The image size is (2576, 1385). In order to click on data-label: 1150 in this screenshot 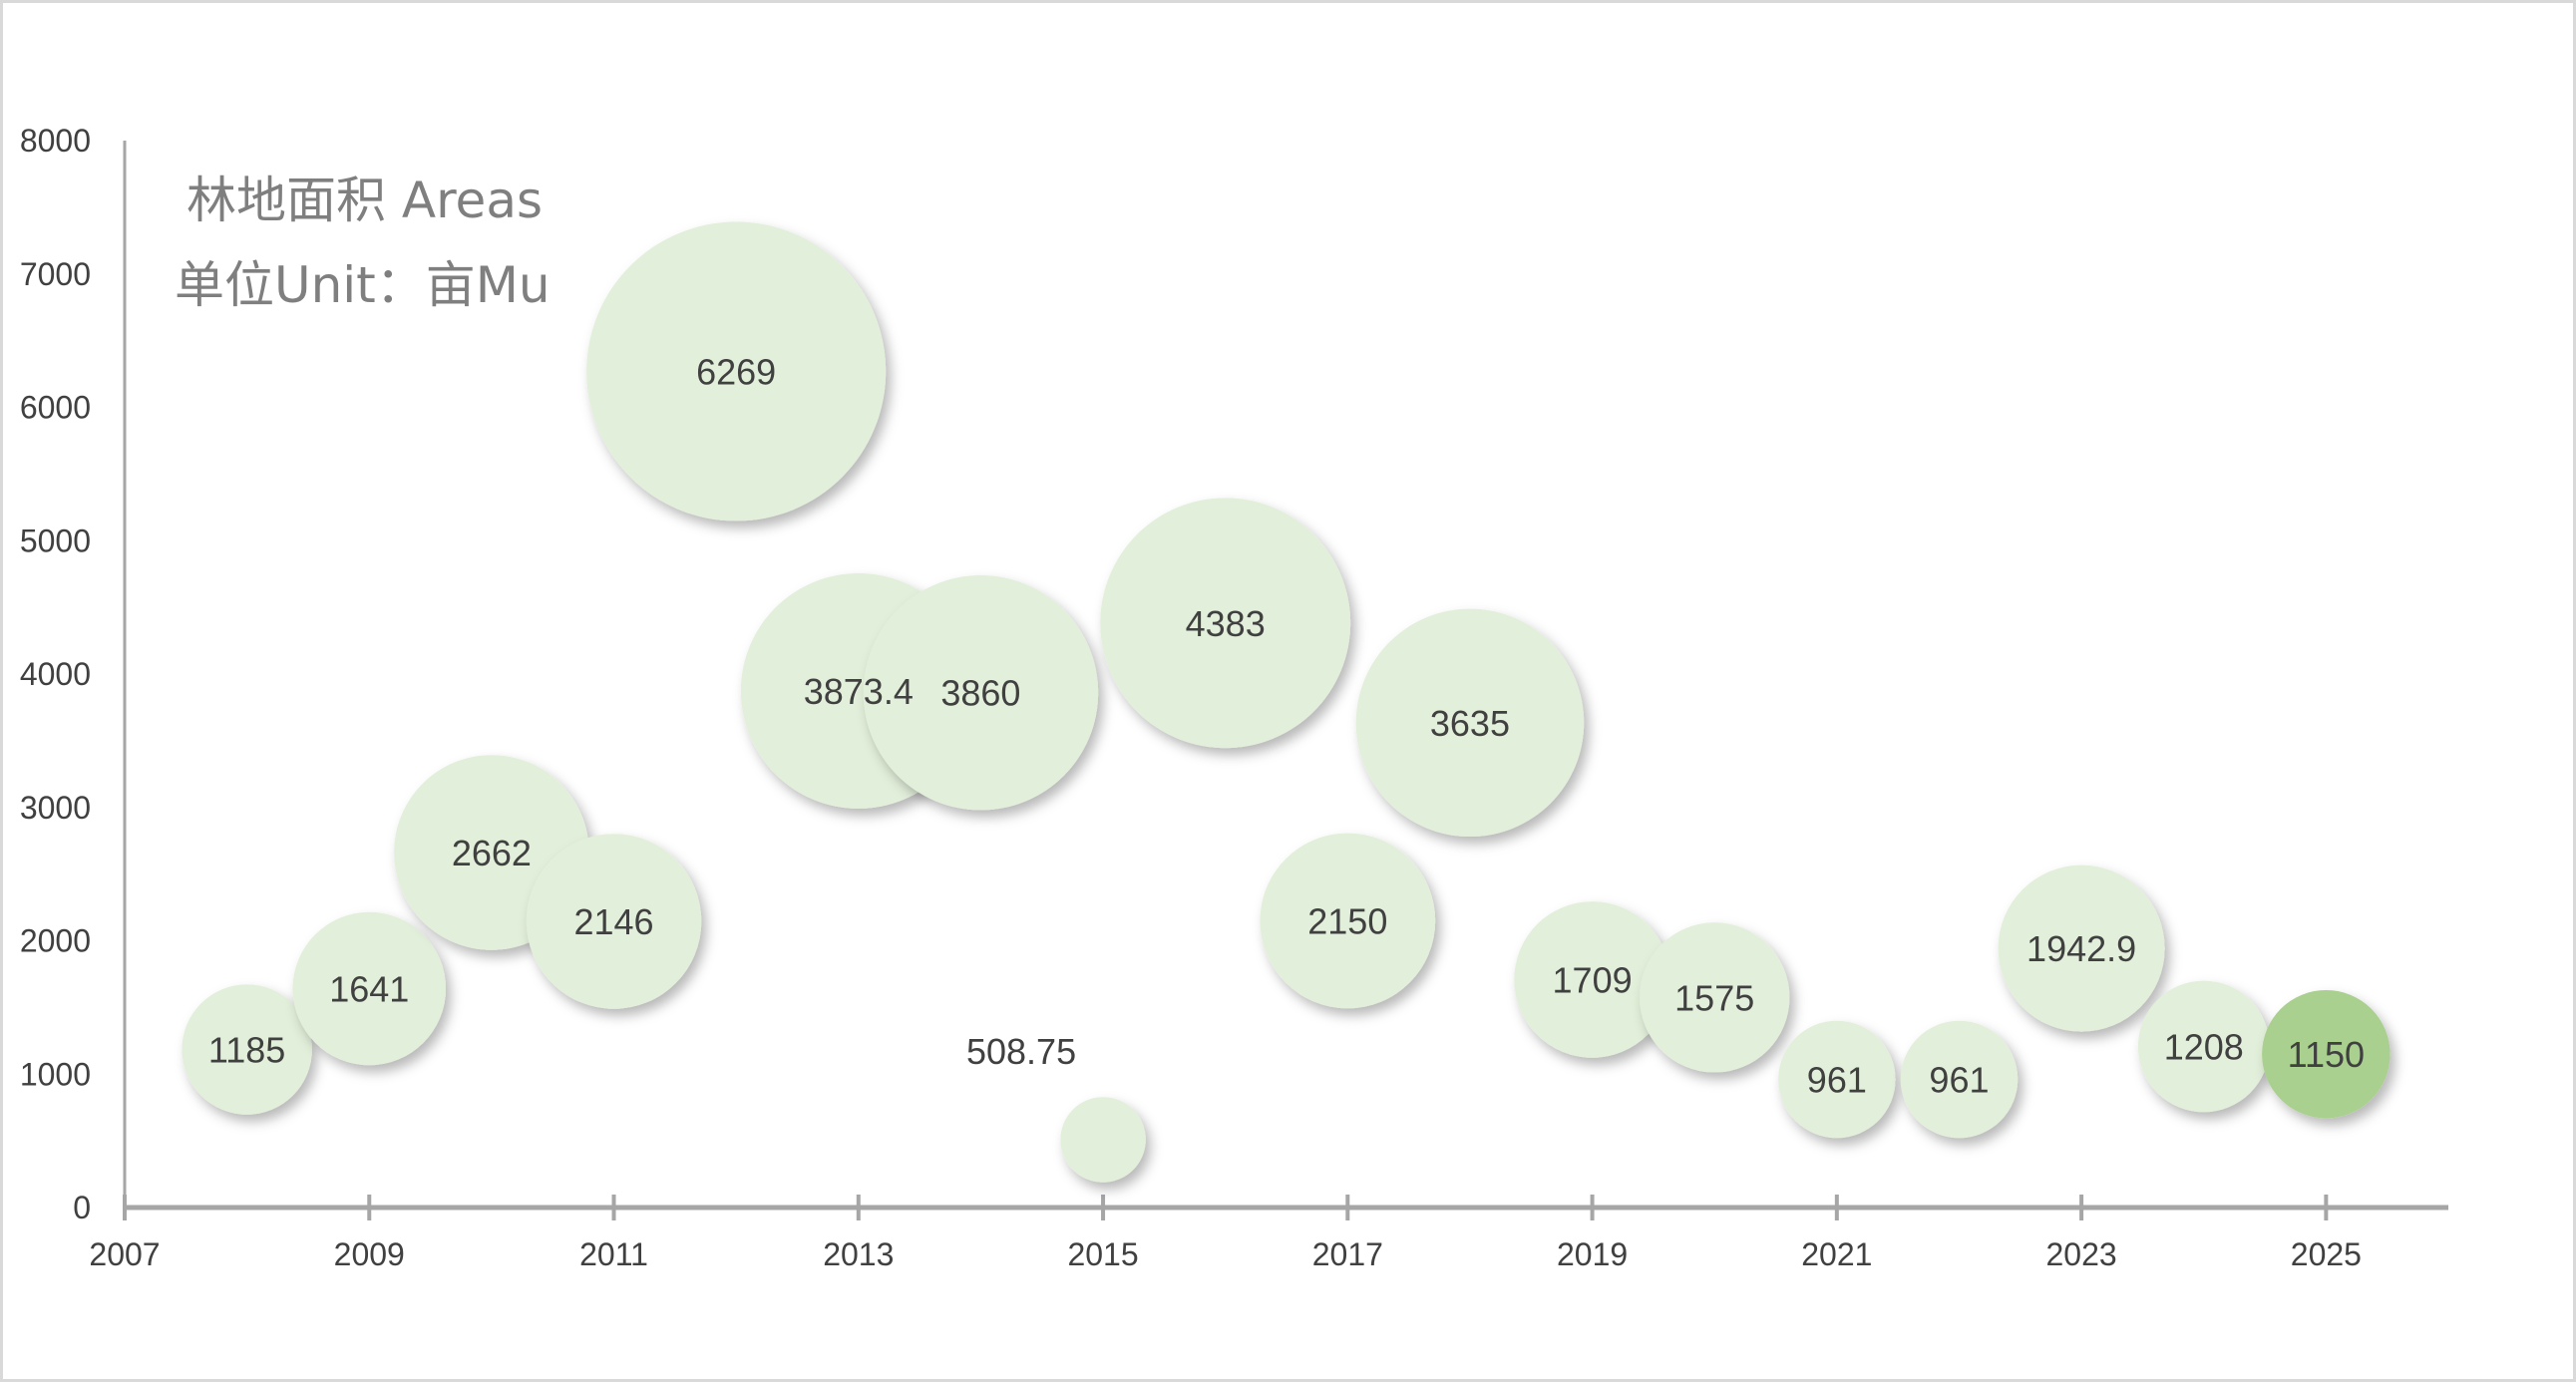, I will do `click(2326, 1055)`.